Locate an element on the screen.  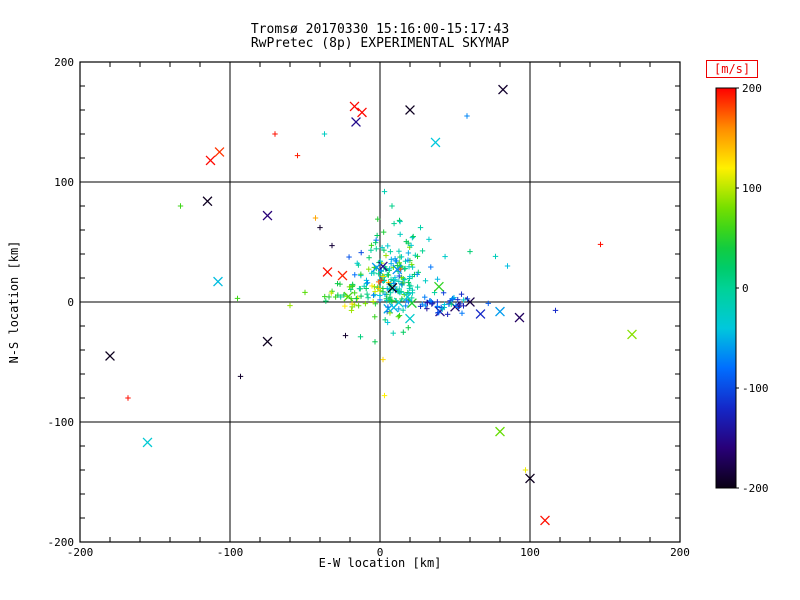
x-tick-labels: -200 -100 0 100 200 is located at coordinates (378, 552).